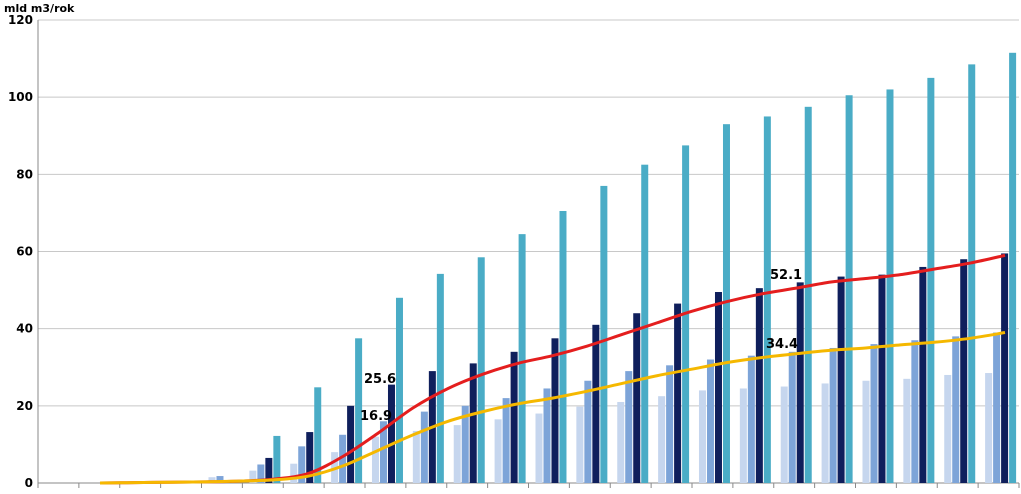 Image resolution: width=1021 pixels, height=494 pixels. What do you see at coordinates (506, 440) in the screenshot?
I see `bar-s1-c11` at bounding box center [506, 440].